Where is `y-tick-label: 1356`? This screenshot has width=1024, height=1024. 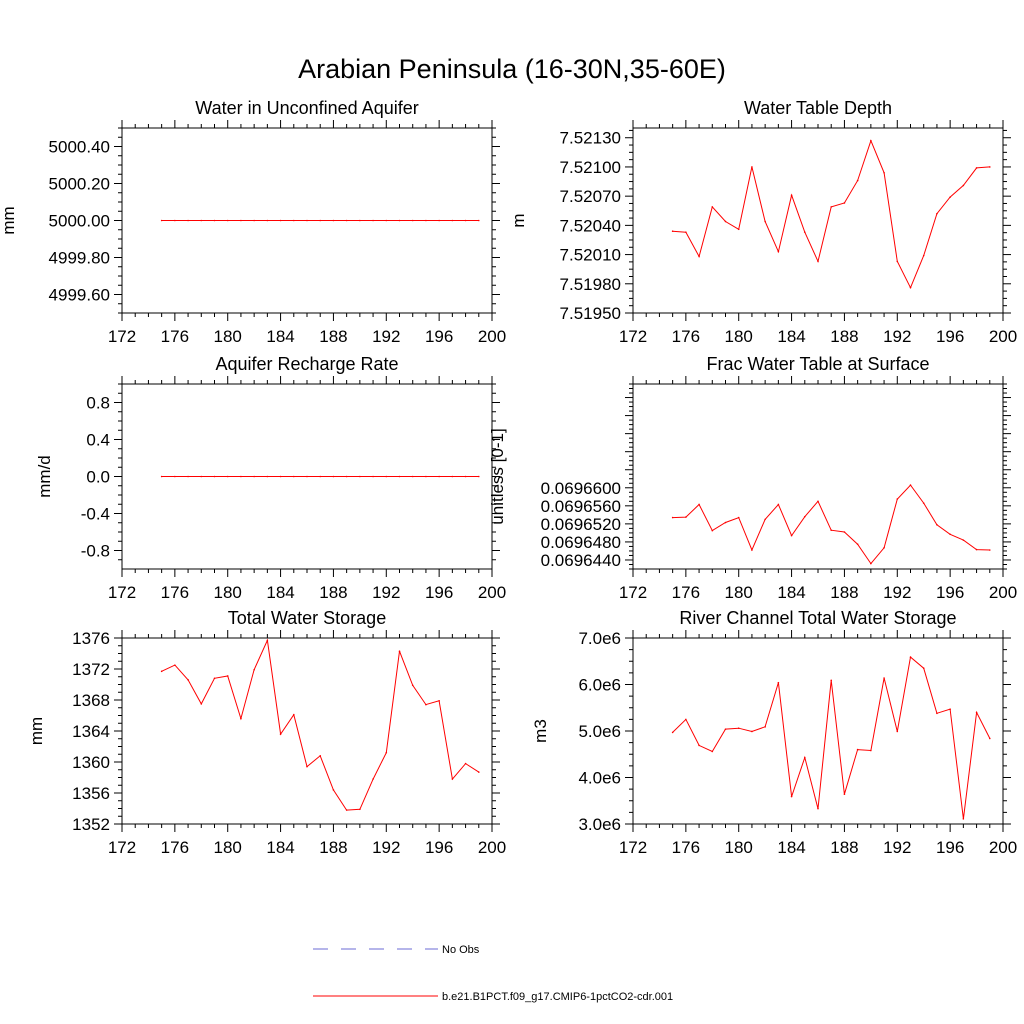
y-tick-label: 1356 is located at coordinates (91, 793).